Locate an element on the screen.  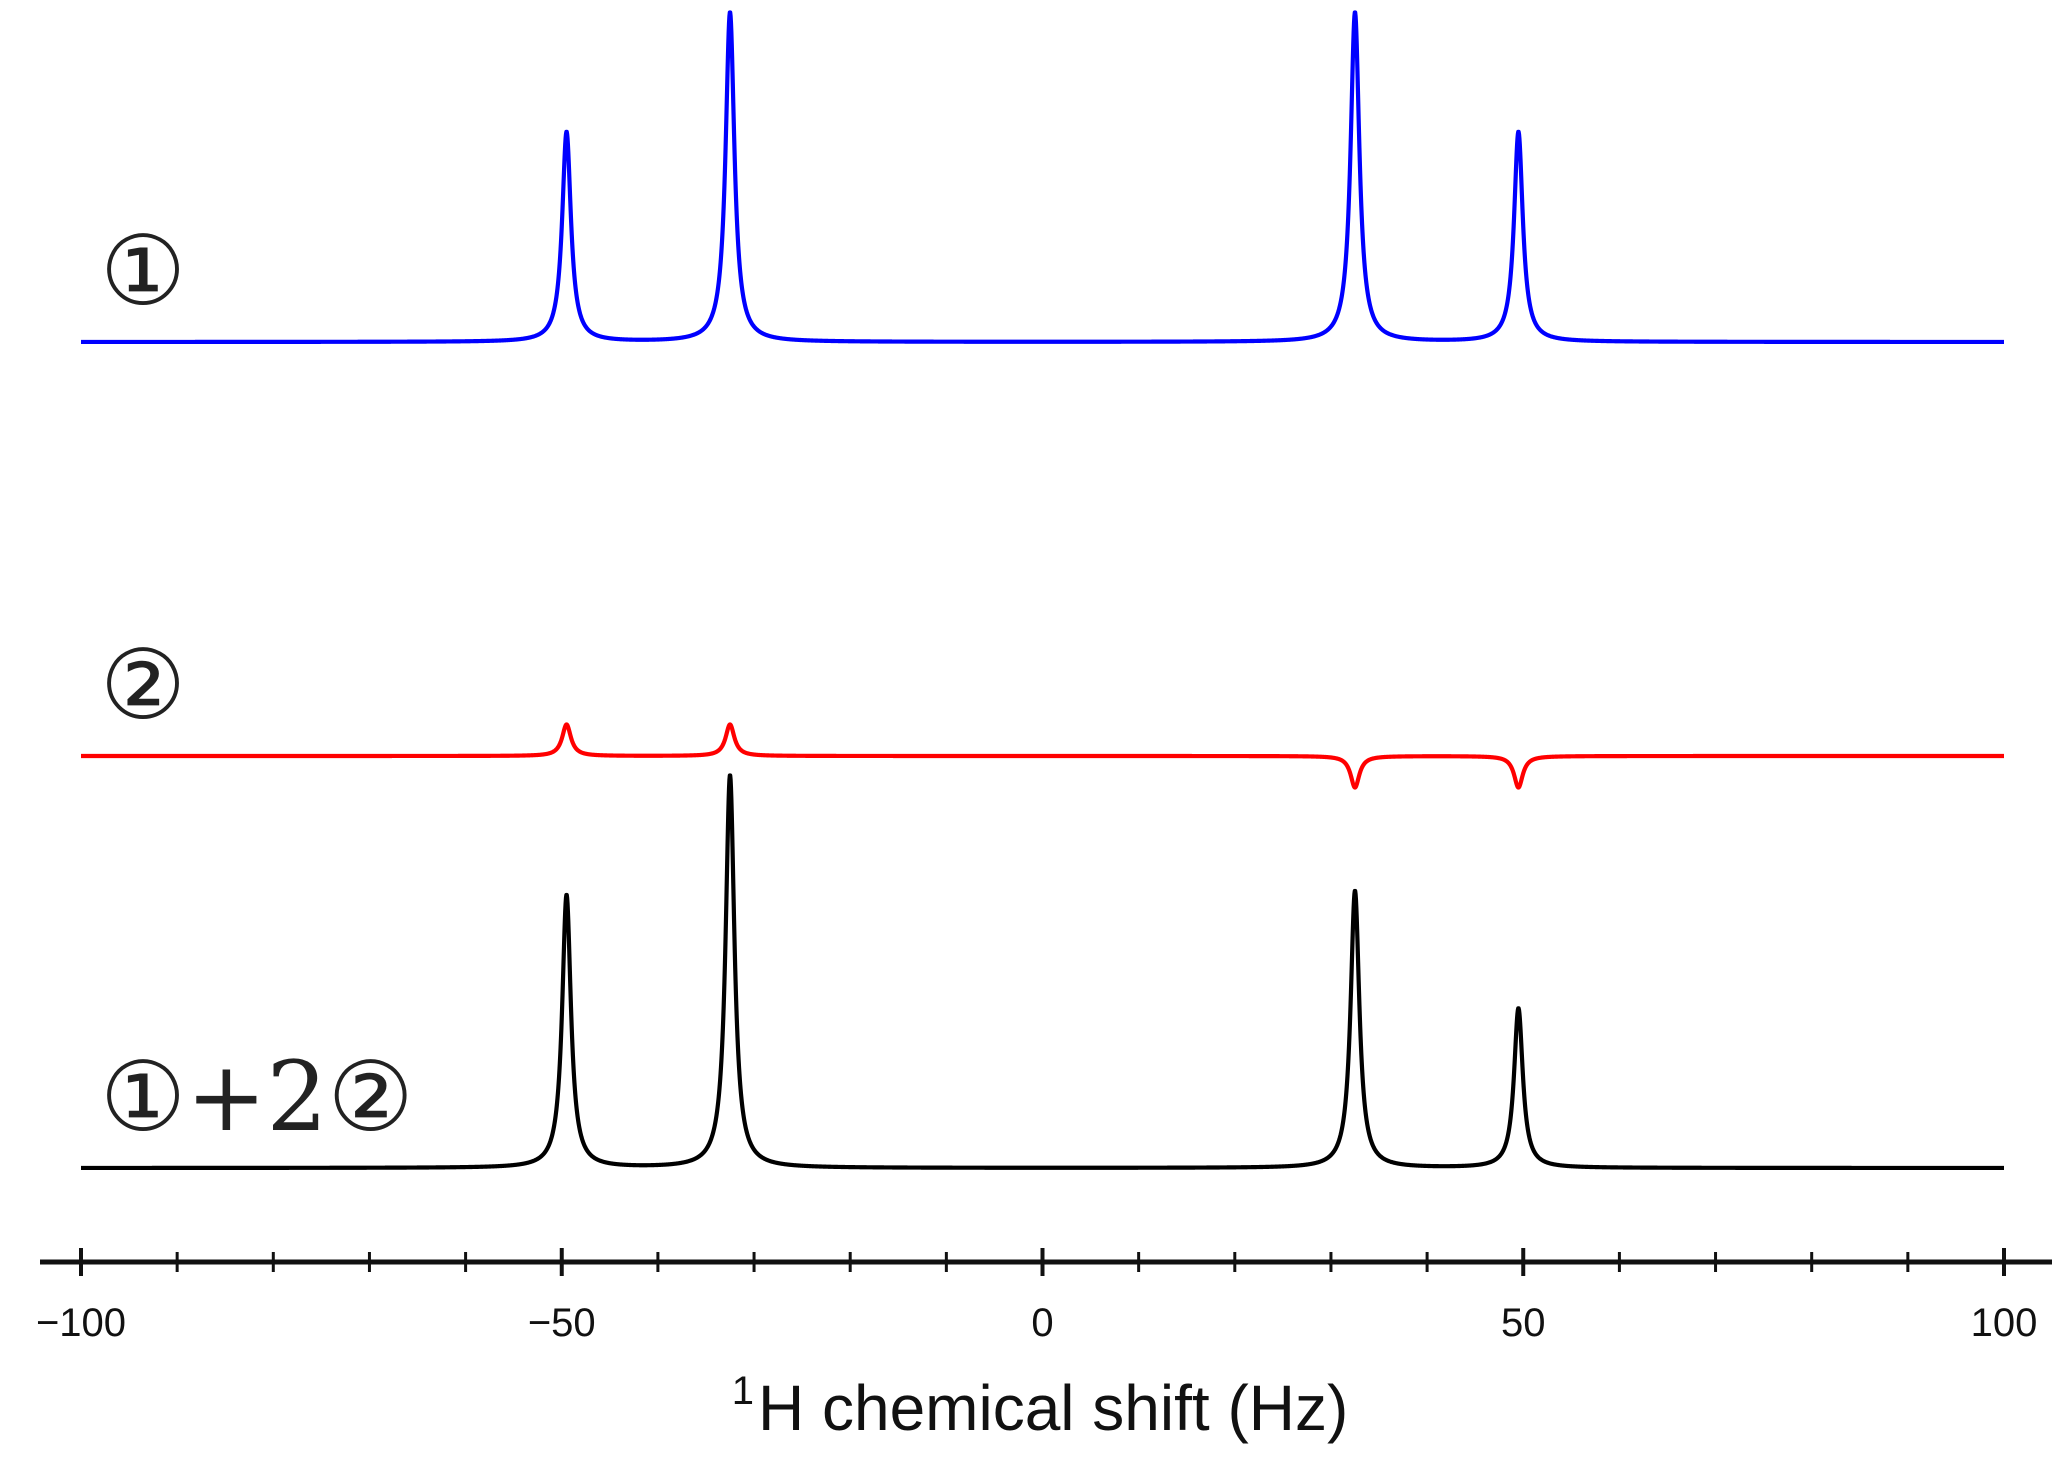
x-axis-tick-labels: −100 −50 0 50 100 is located at coordinates (1036, 1323).